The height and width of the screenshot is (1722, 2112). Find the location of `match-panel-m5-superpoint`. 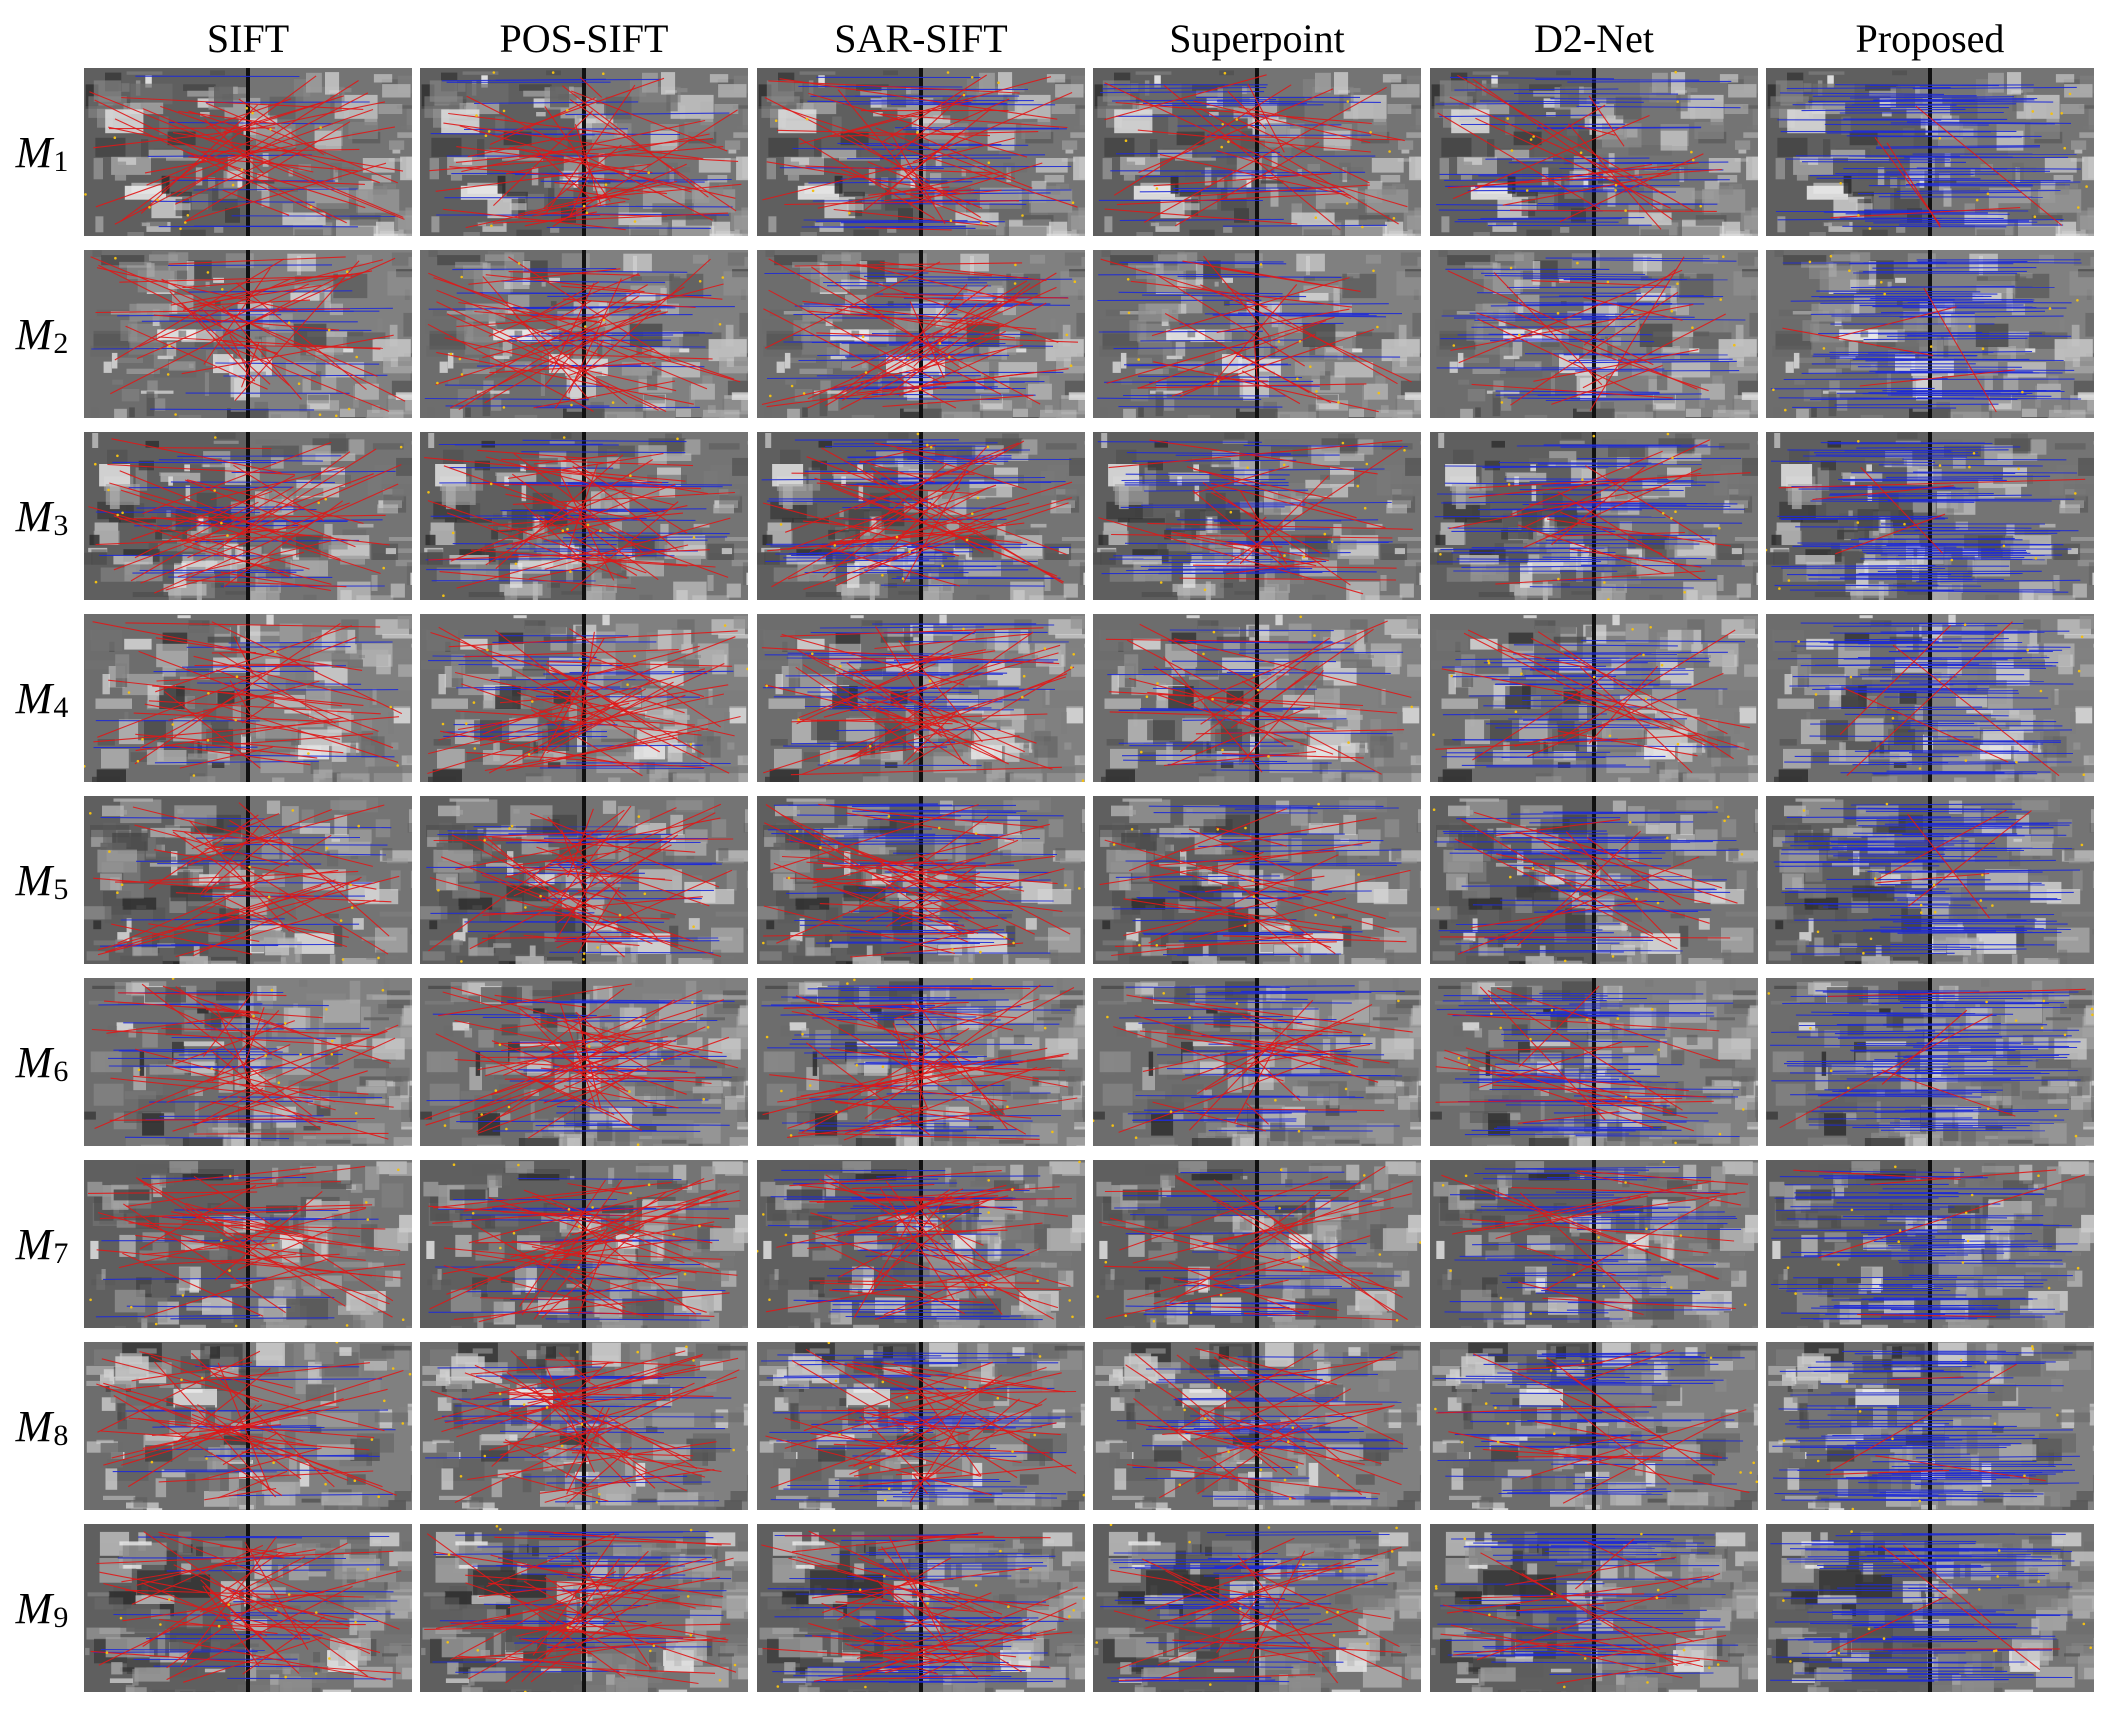

match-panel-m5-superpoint is located at coordinates (1257, 880).